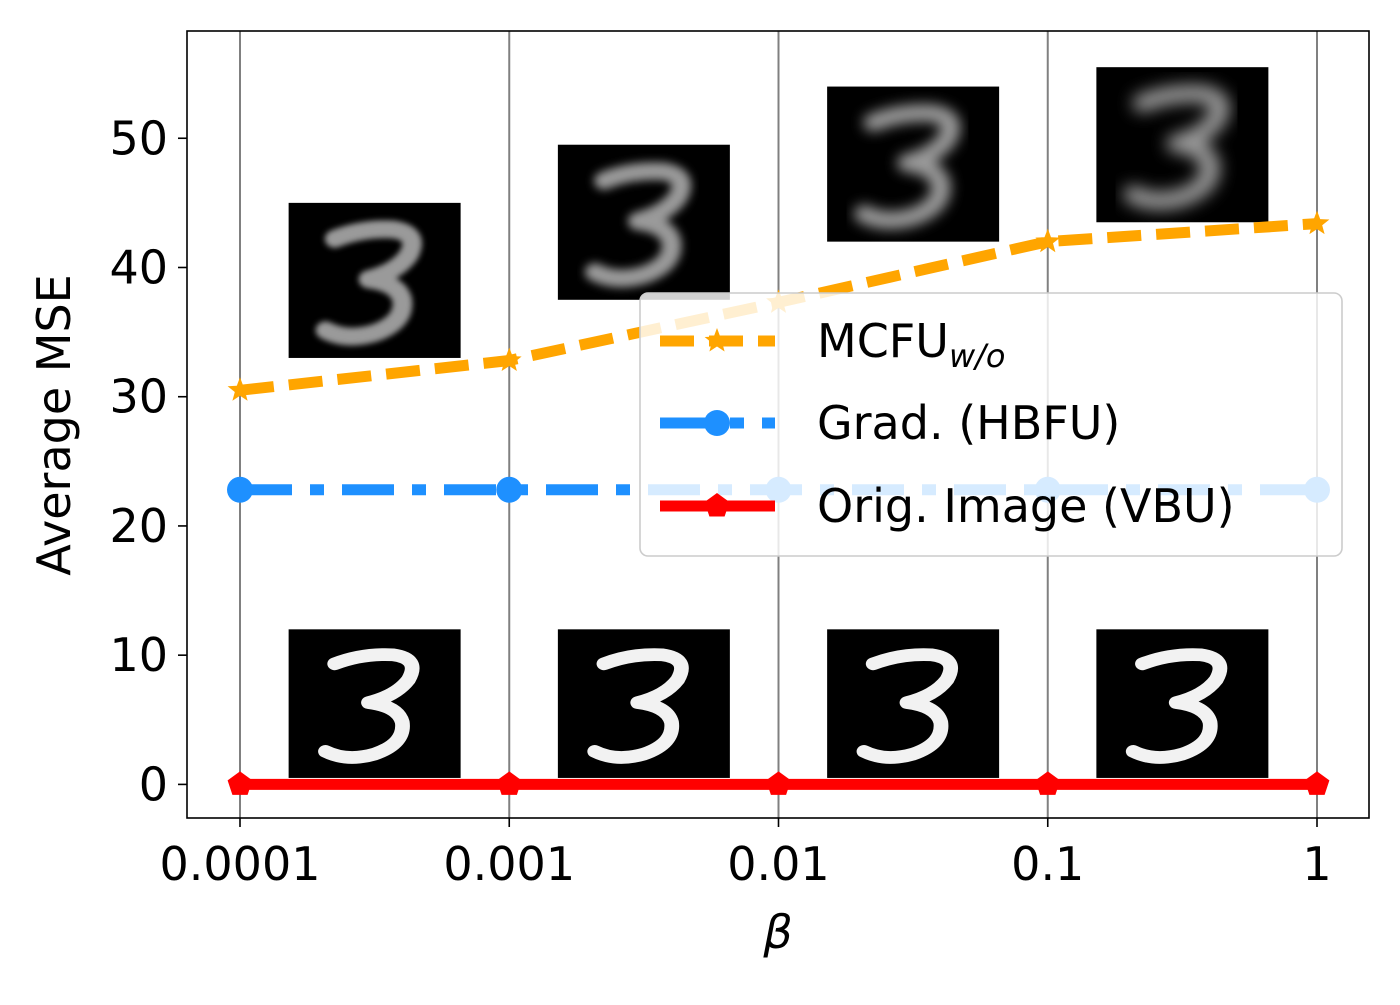 The image size is (1400, 1005). I want to click on y-tick-label: 50, so click(138, 138).